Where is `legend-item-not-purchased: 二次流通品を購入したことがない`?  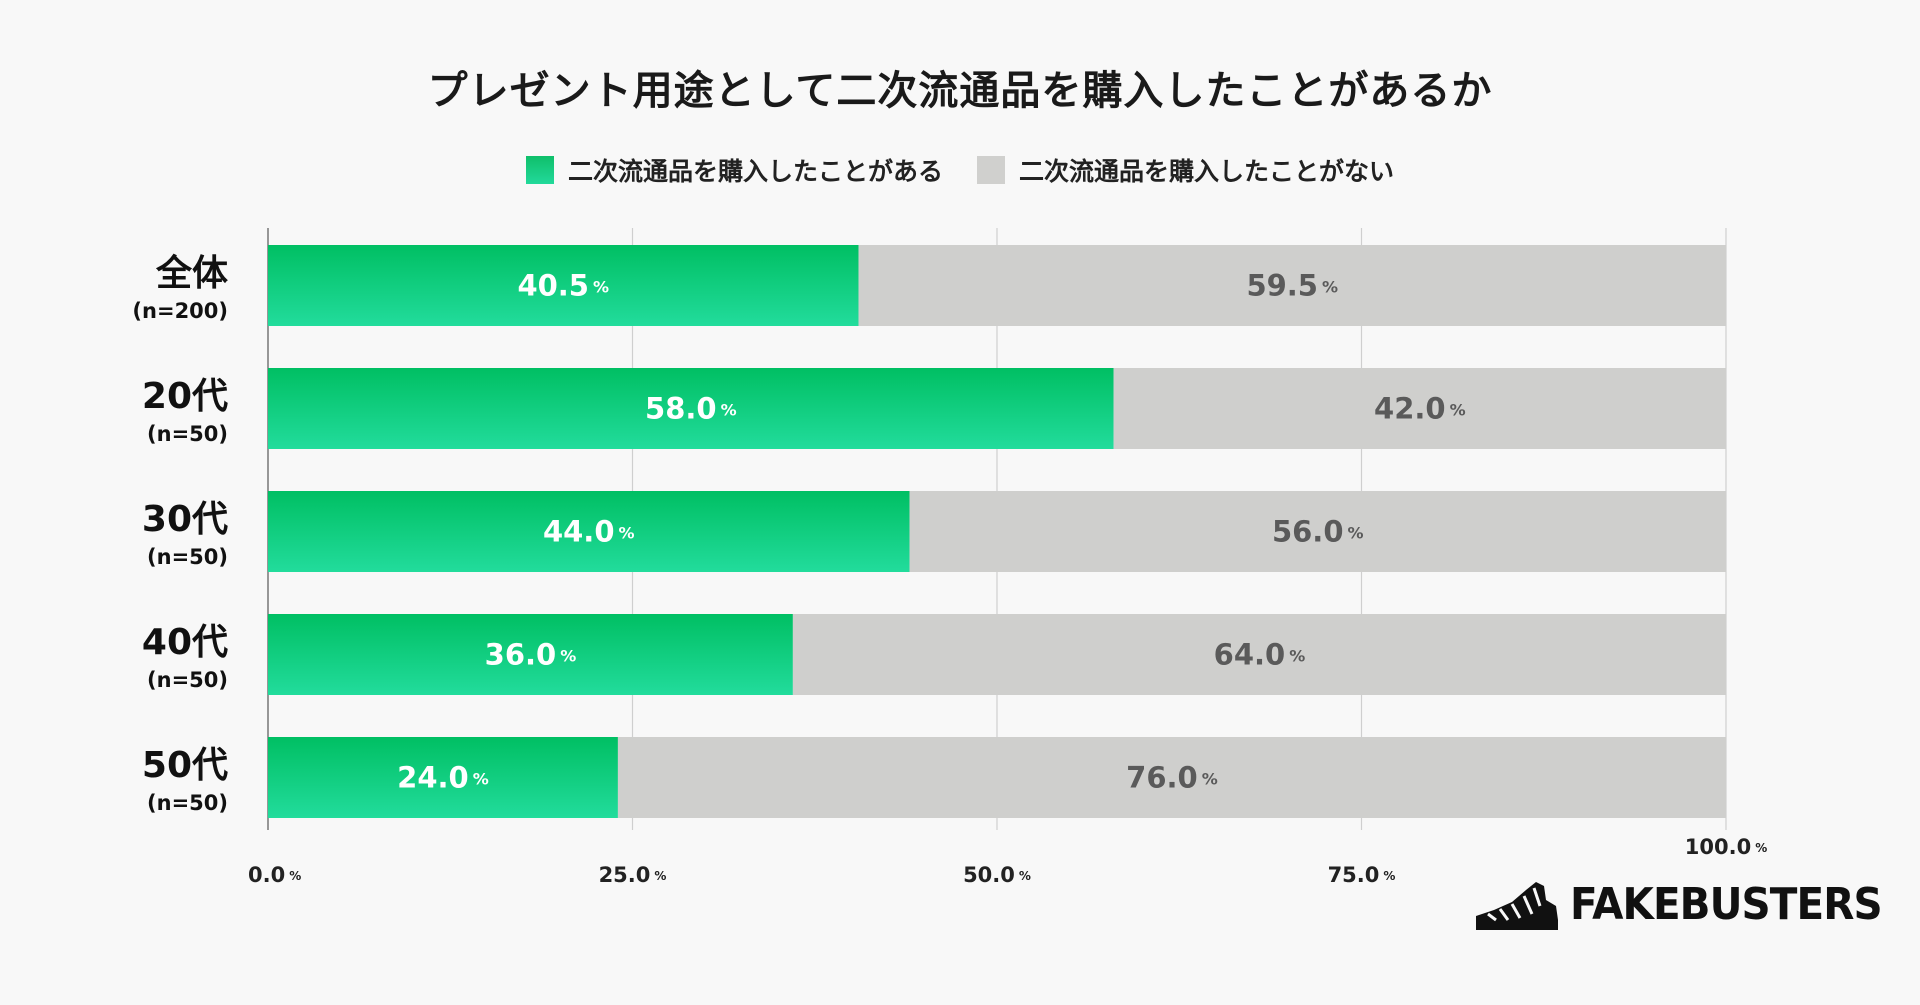 legend-item-not-purchased: 二次流通品を購入したことがない is located at coordinates (1185, 170).